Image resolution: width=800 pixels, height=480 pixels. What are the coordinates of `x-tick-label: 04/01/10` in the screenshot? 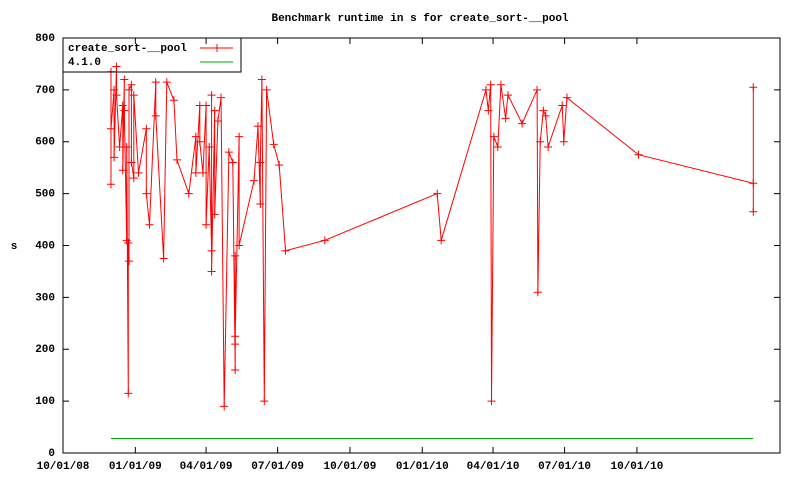 It's located at (493, 467).